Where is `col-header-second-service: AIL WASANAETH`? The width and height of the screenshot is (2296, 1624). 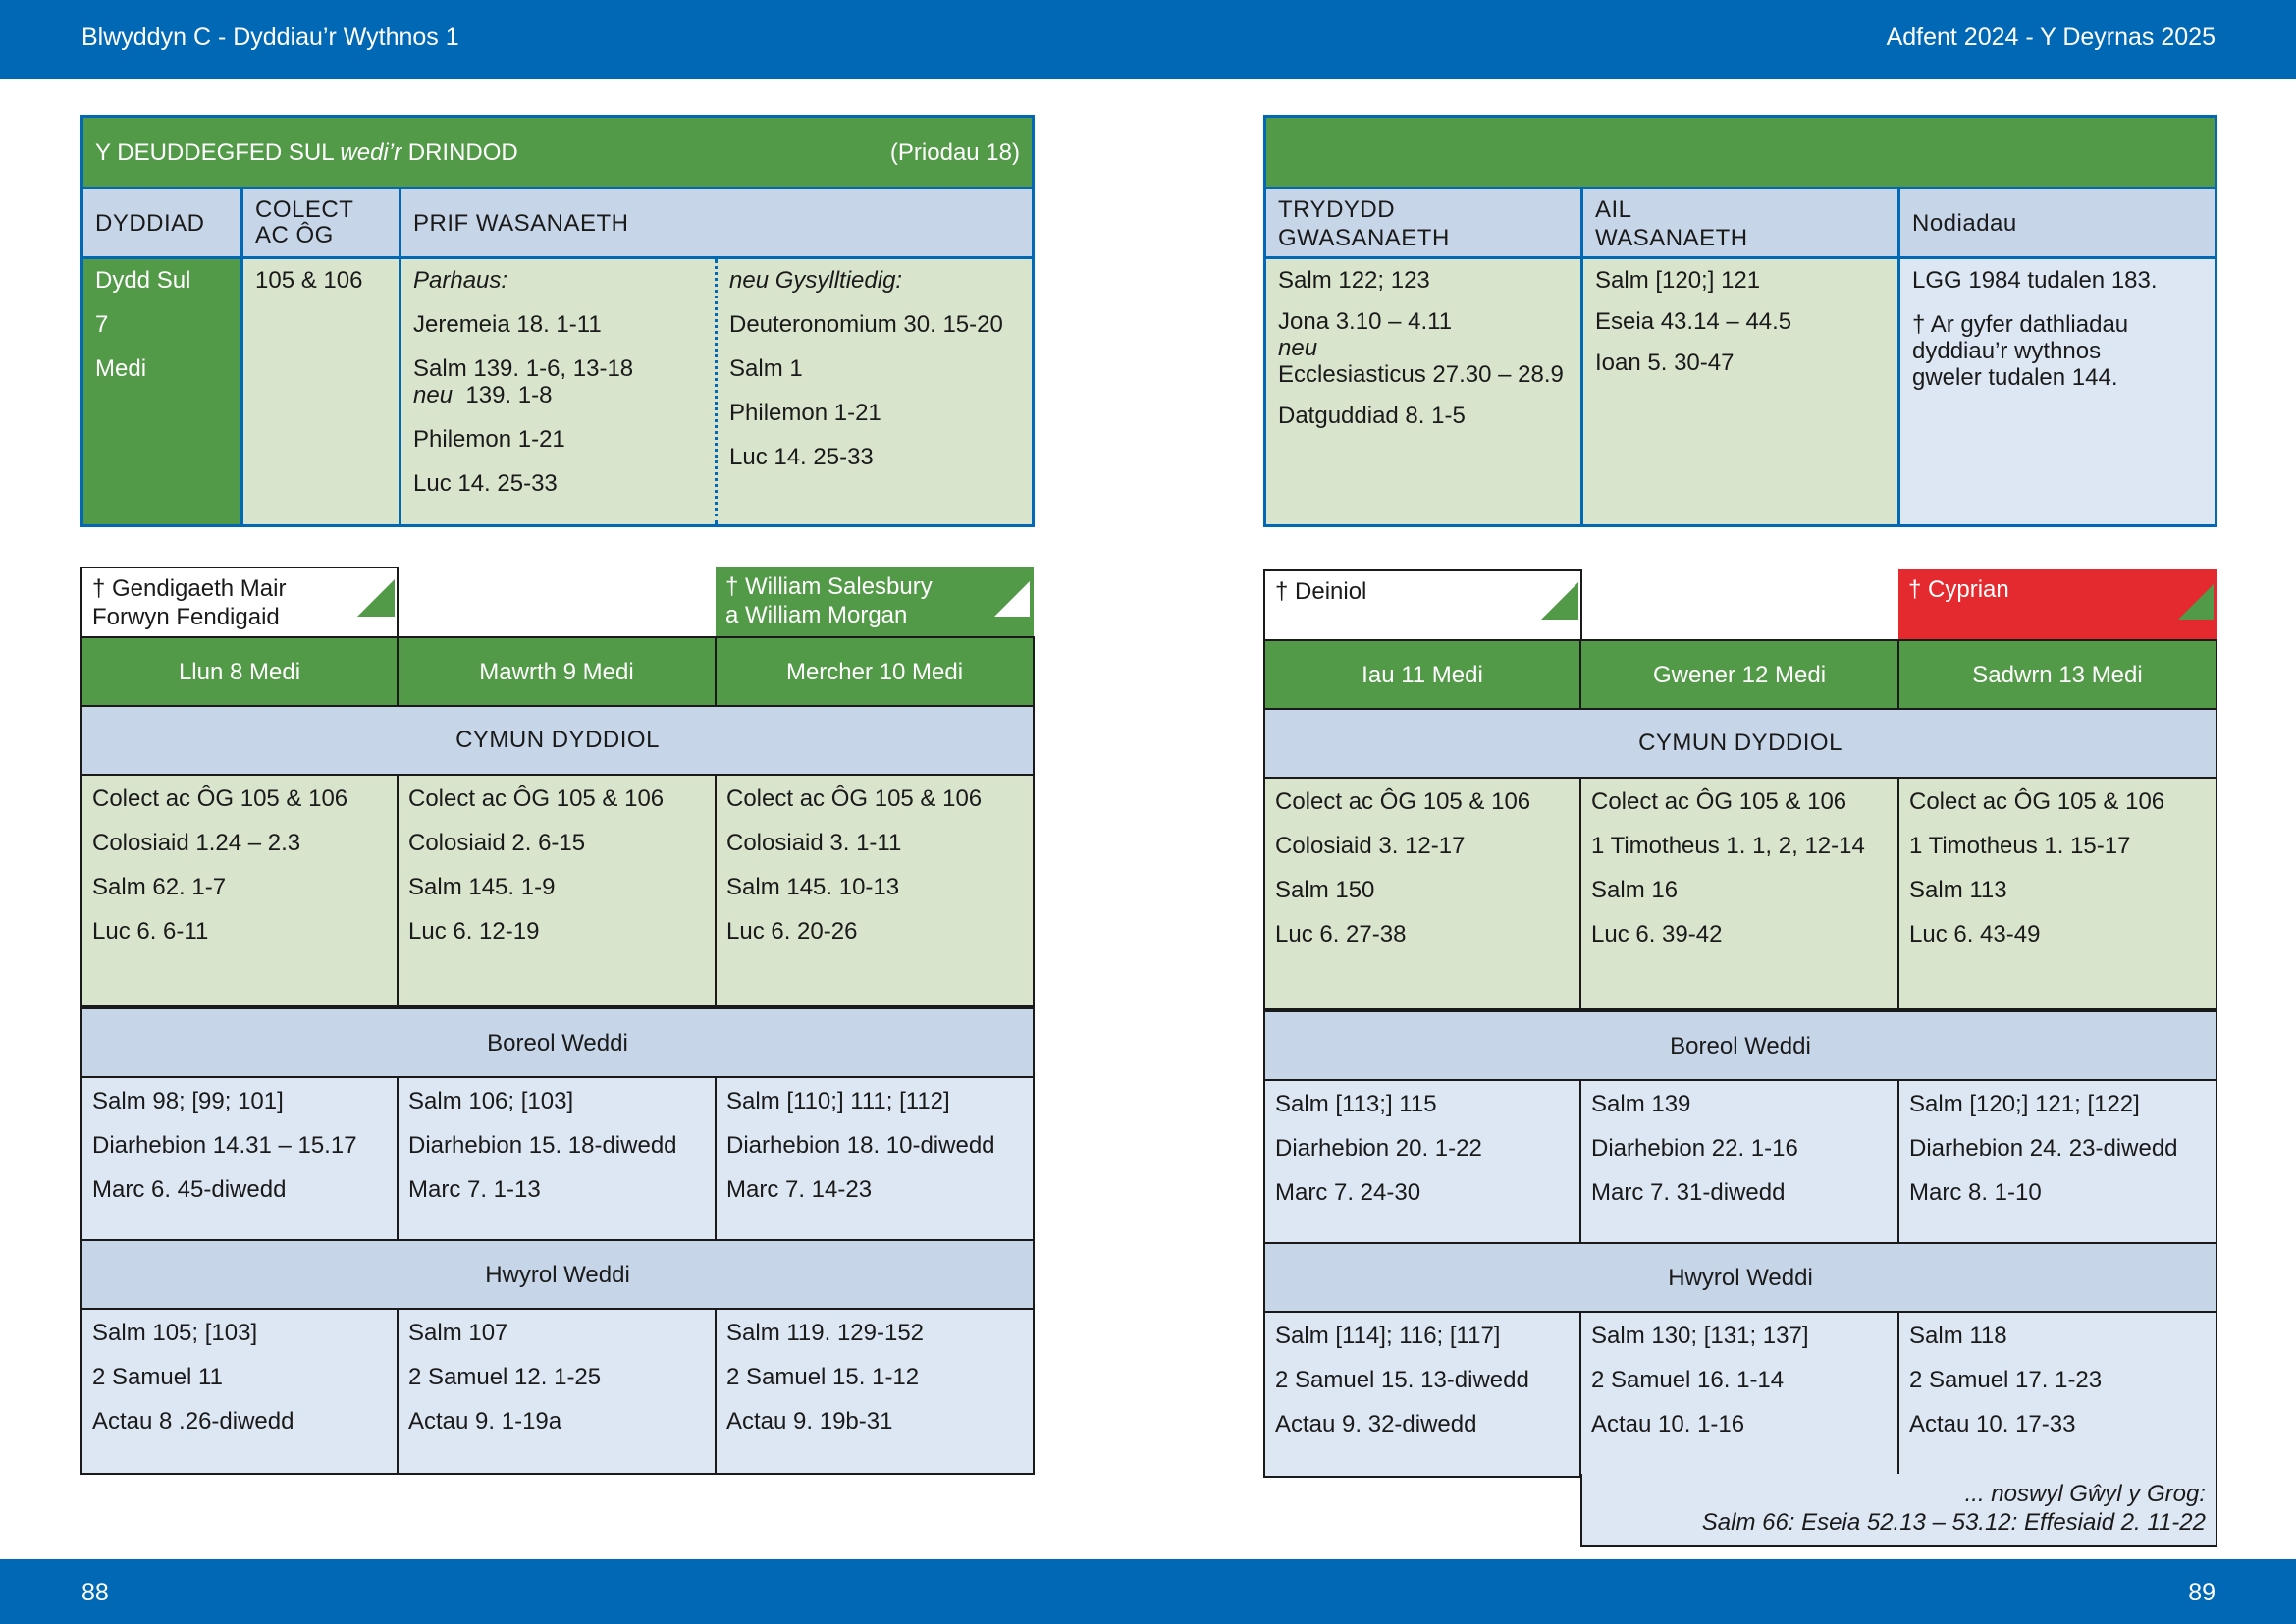
col-header-second-service: AIL WASANAETH is located at coordinates (1740, 222).